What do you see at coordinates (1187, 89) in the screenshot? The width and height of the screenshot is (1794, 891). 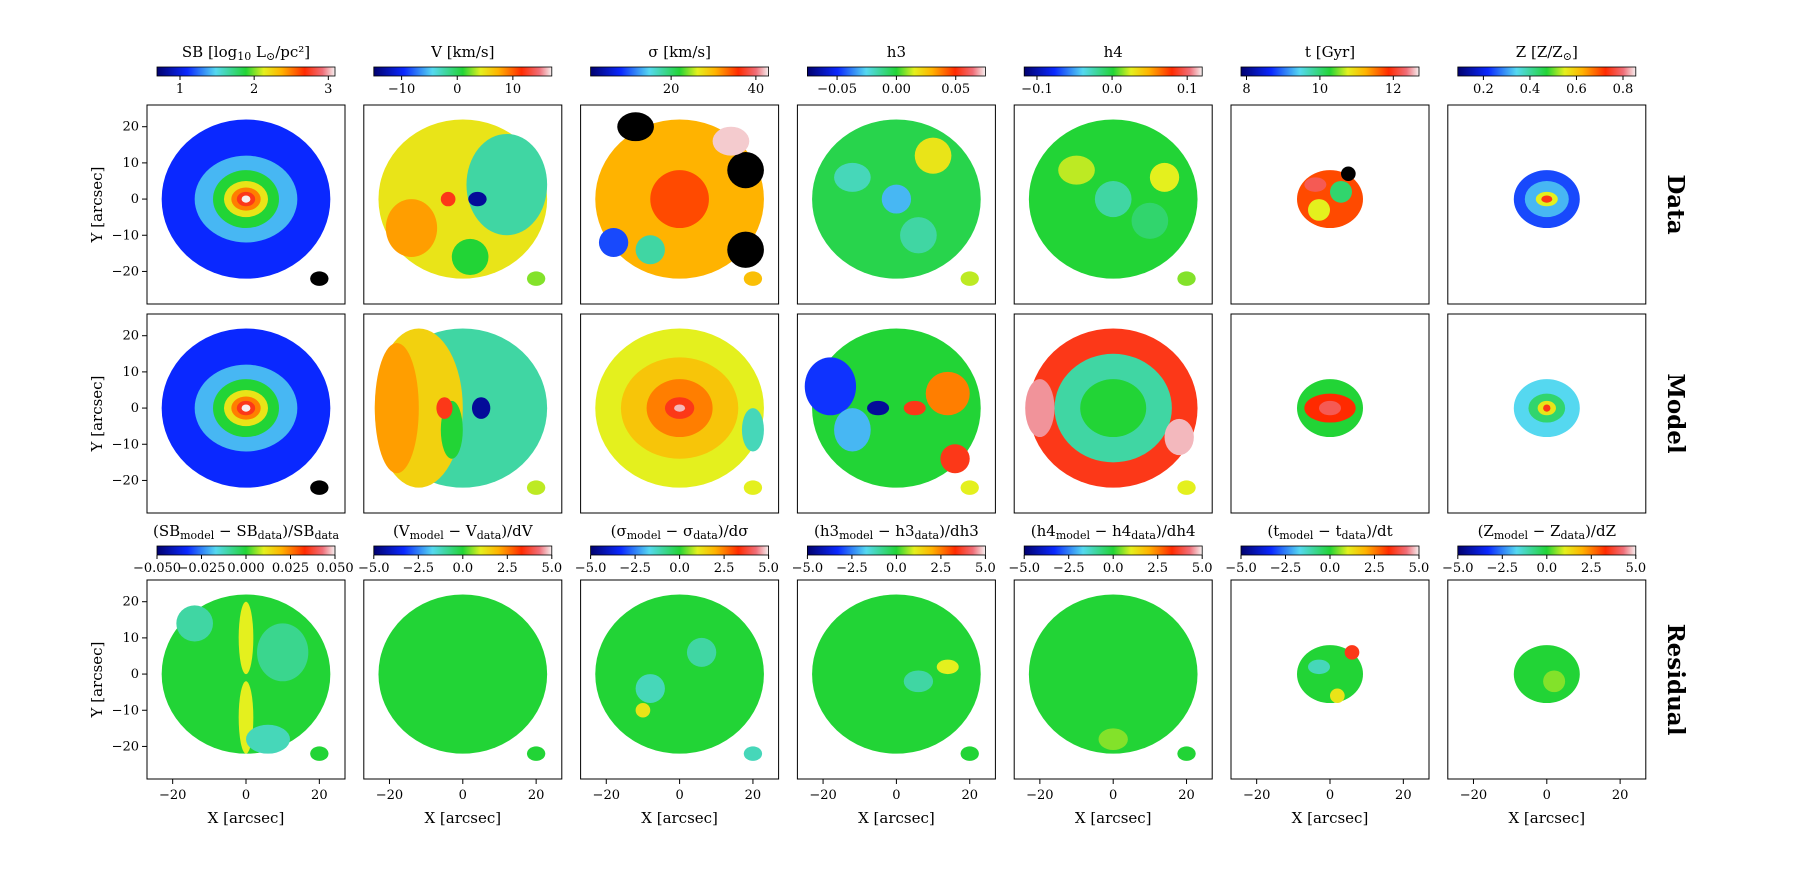 I see `colorbar-tick-label: 0.1` at bounding box center [1187, 89].